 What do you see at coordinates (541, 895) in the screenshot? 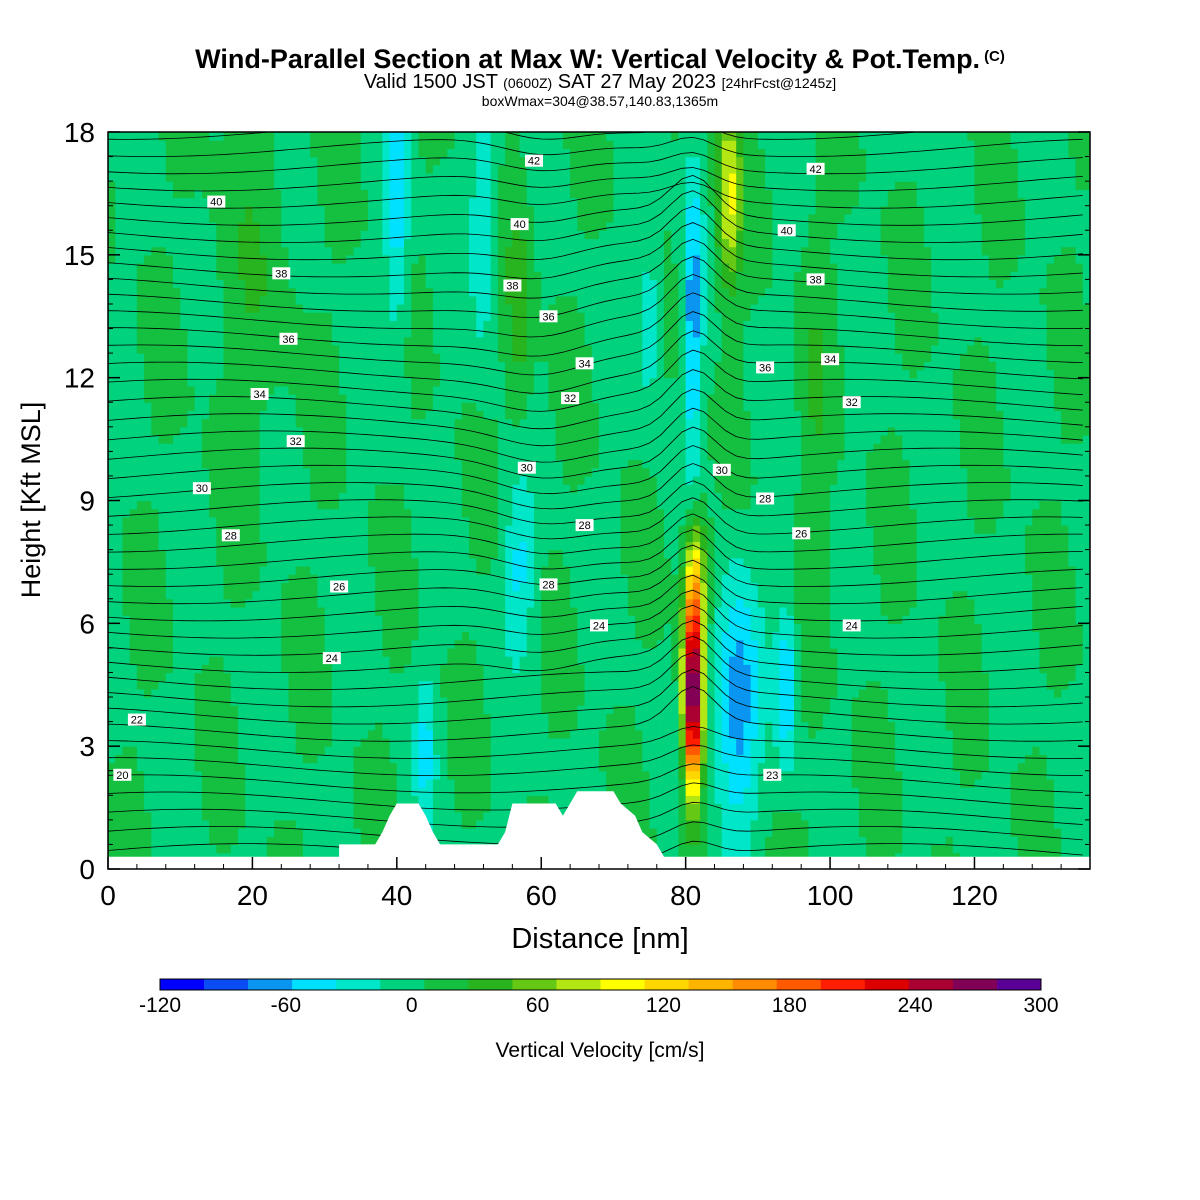
I see `x-tick-label: 60` at bounding box center [541, 895].